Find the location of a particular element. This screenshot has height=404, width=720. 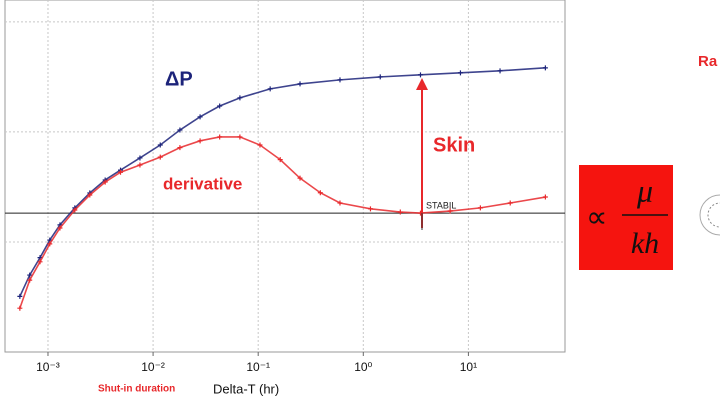

x-tick-label: 10⁻³ is located at coordinates (48, 367).